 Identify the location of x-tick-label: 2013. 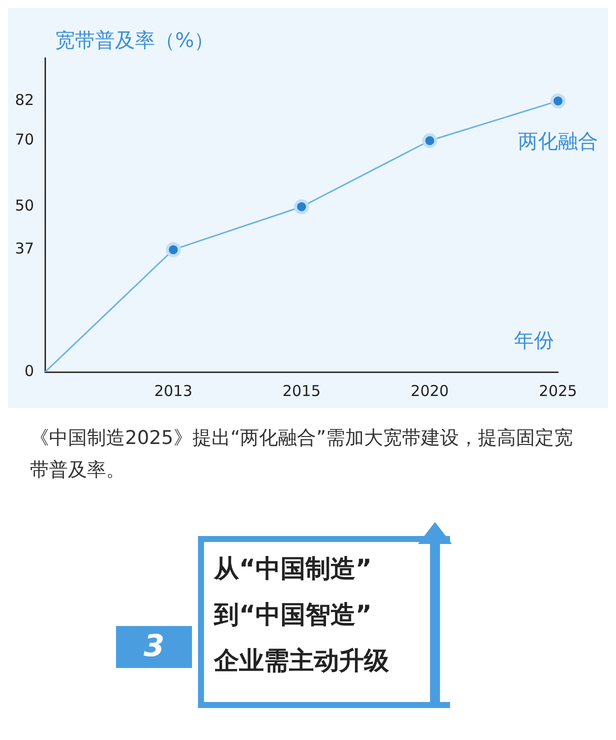
(173, 391).